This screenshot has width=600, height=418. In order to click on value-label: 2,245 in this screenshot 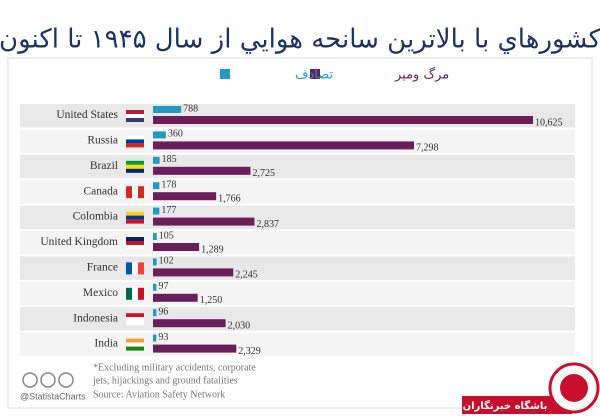, I will do `click(246, 275)`.